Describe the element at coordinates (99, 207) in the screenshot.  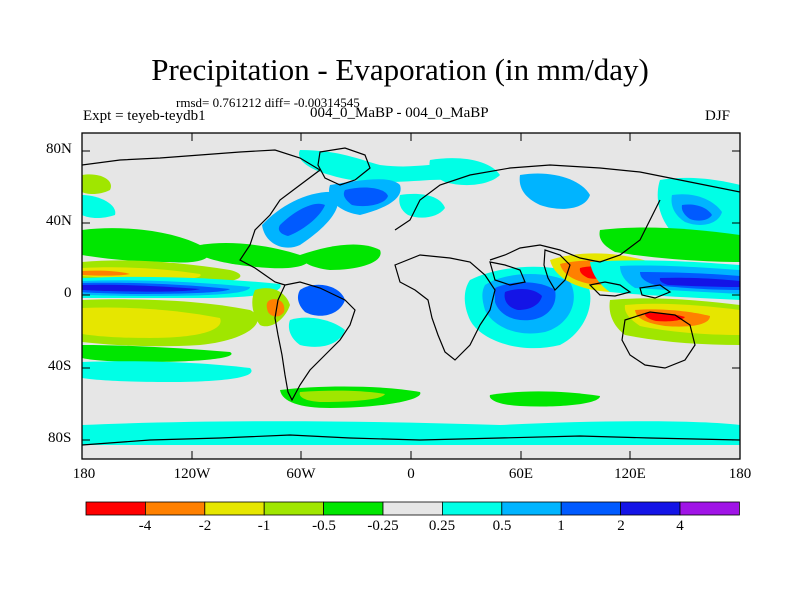
I see `field-npac-cyan` at that location.